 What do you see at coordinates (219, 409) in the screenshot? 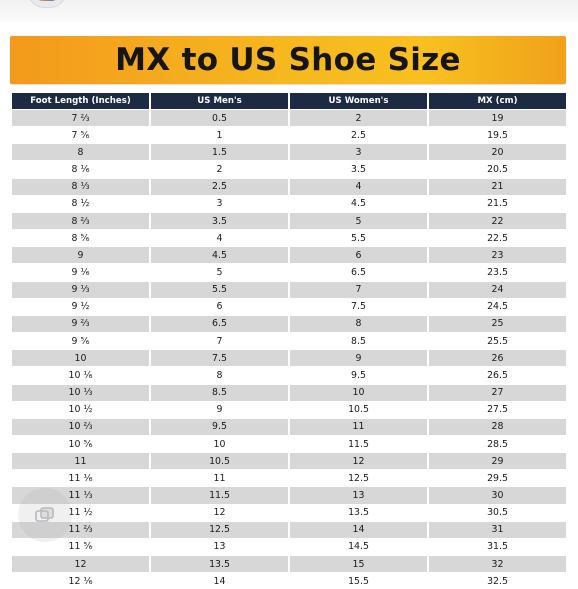
I see `cell-us-mens: 9` at bounding box center [219, 409].